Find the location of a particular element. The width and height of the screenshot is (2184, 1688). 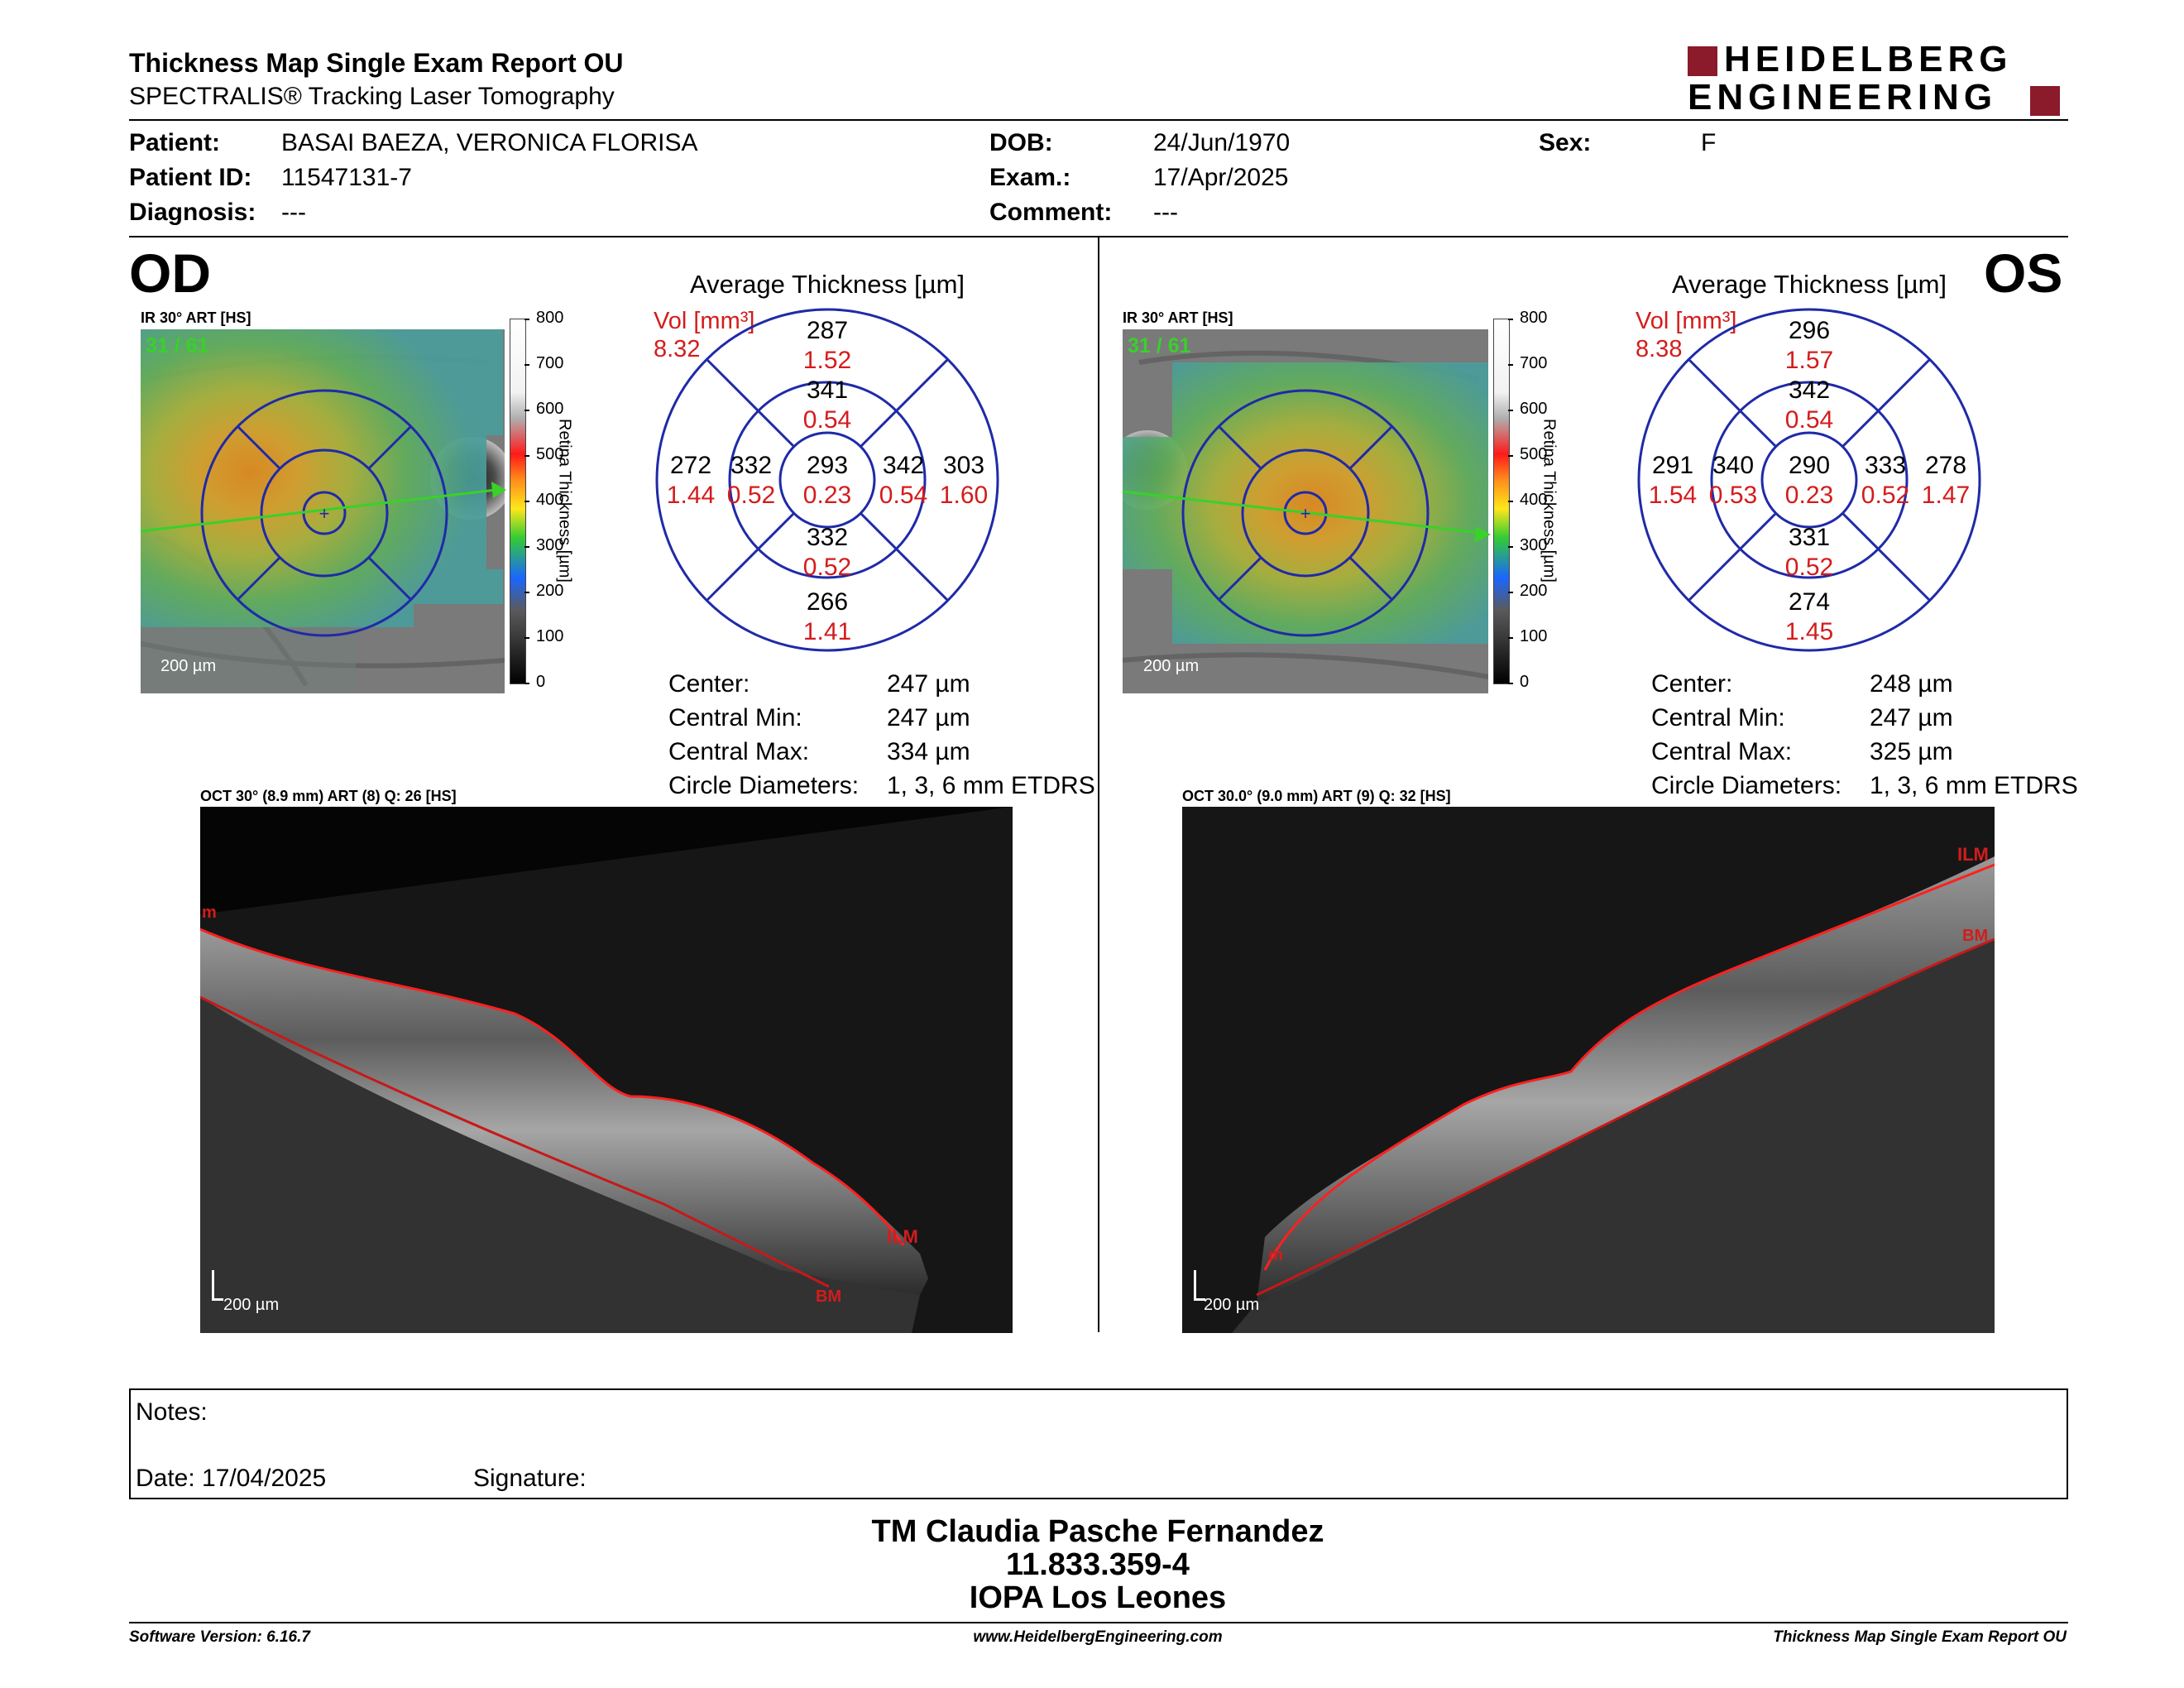

od-grid-sup-out-volume: 1.52 is located at coordinates (827, 360).